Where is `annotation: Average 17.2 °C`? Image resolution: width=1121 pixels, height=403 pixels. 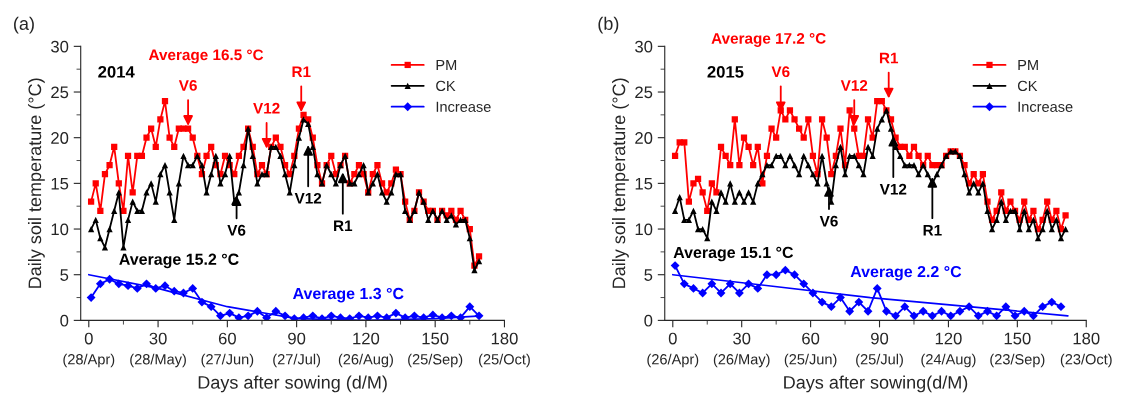
annotation: Average 17.2 °C is located at coordinates (768, 39).